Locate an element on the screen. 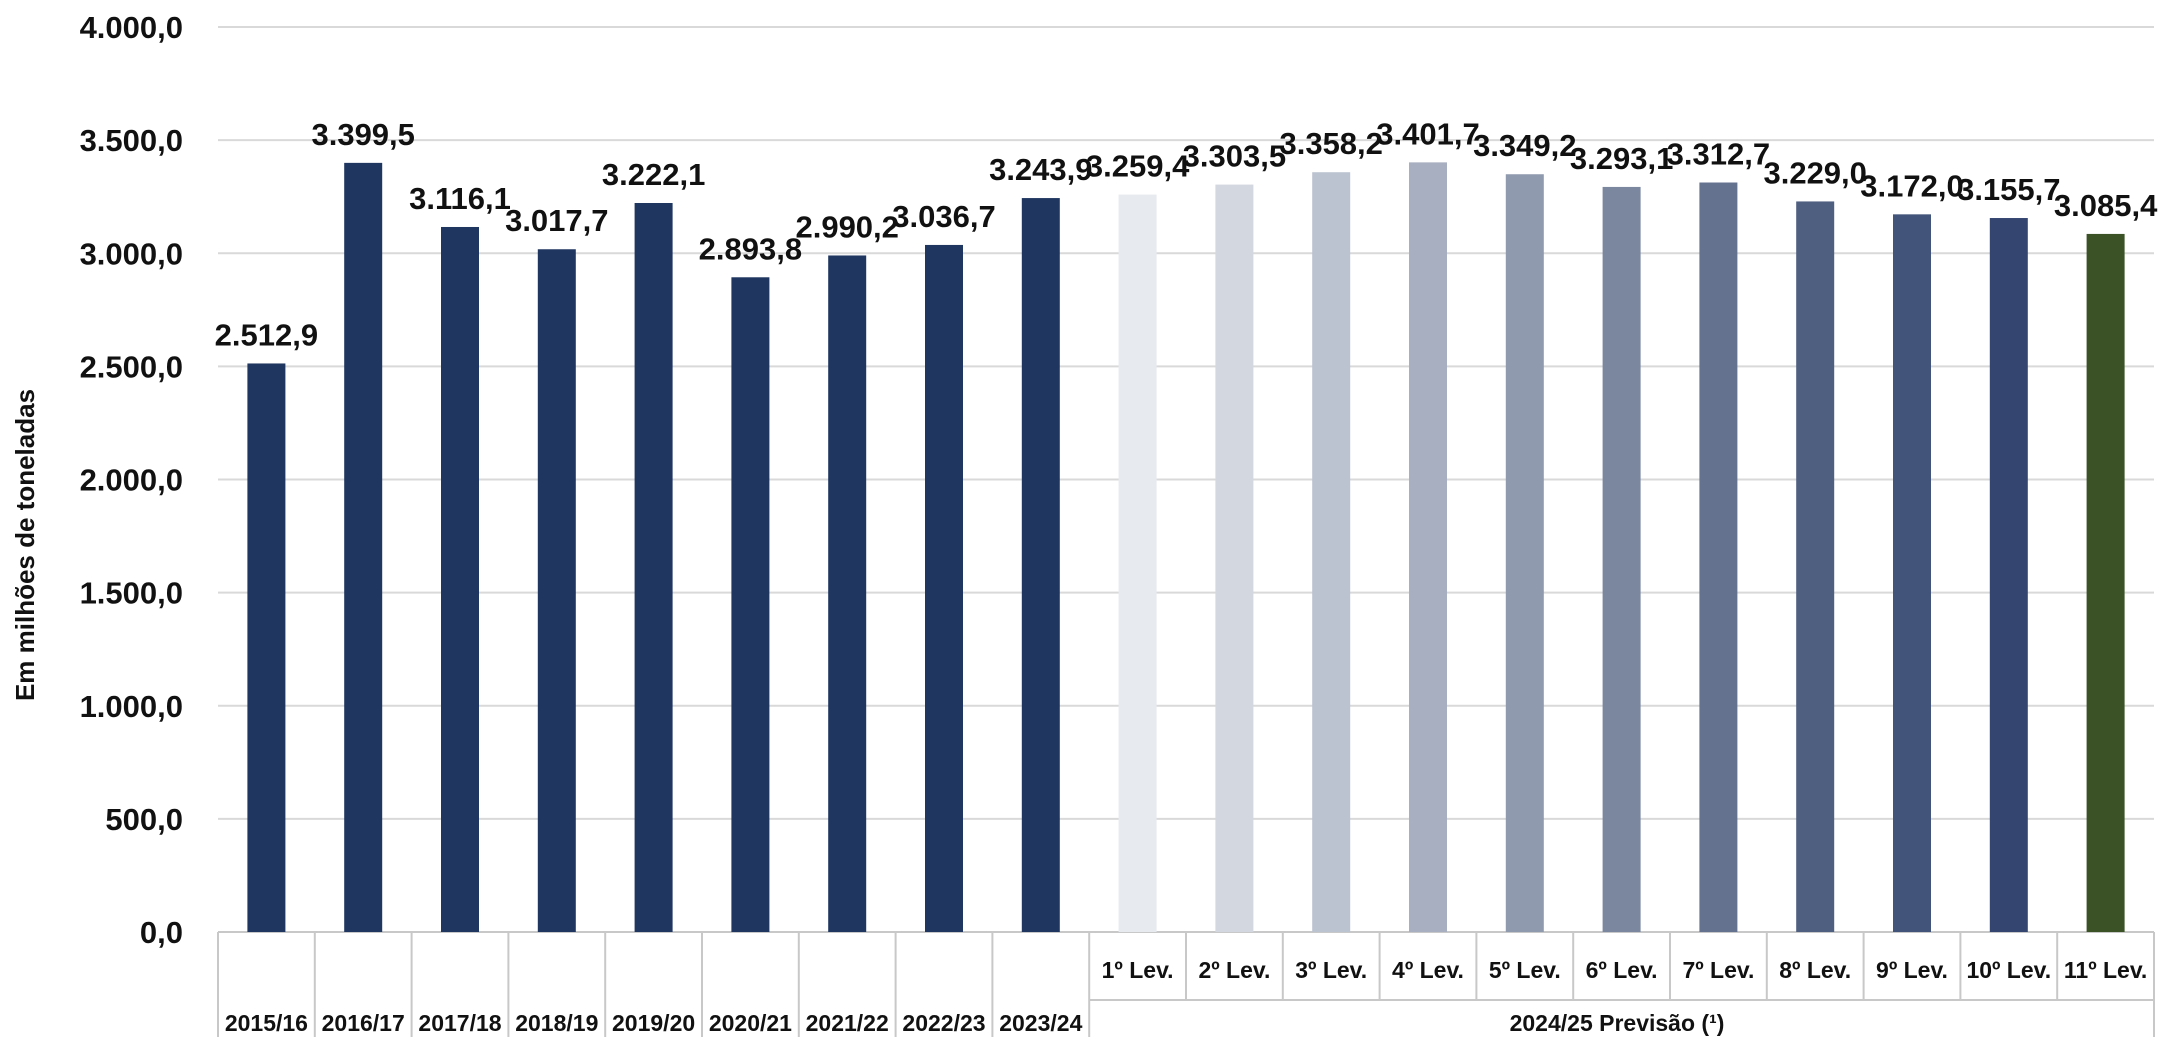 This screenshot has width=2164, height=1042. data-label: 3.293,1 is located at coordinates (1621, 158).